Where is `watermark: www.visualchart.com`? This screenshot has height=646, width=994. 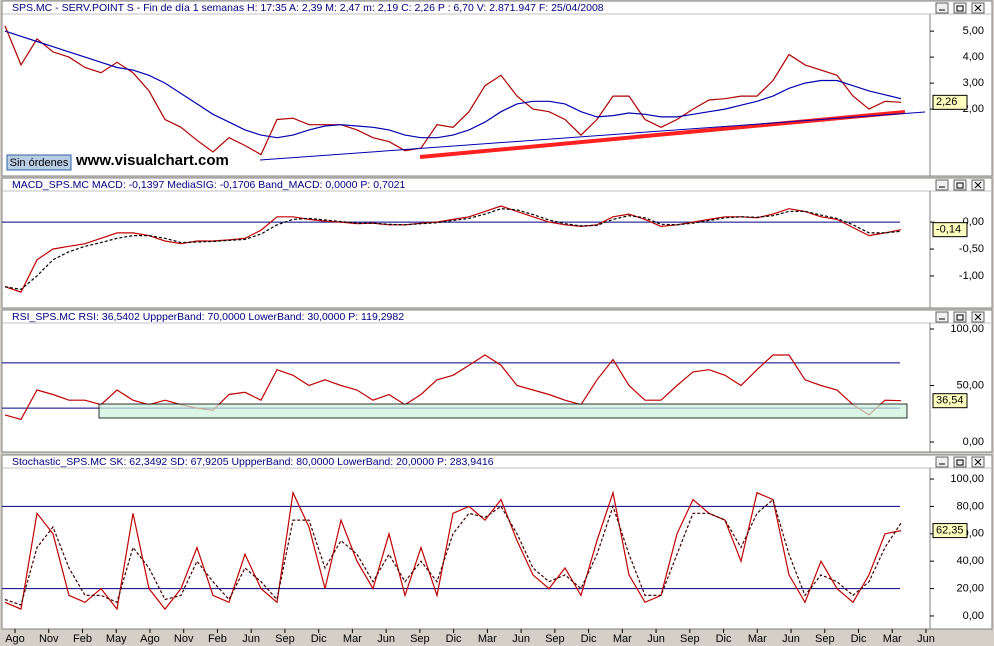
watermark: www.visualchart.com is located at coordinates (152, 160).